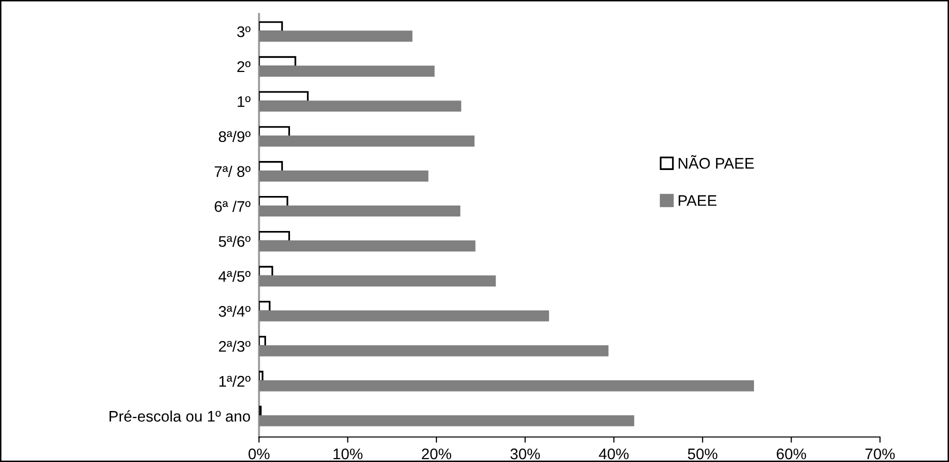 The width and height of the screenshot is (949, 462). Describe the element at coordinates (232, 171) in the screenshot. I see `y-tick-label: 7ª/ 8º` at that location.